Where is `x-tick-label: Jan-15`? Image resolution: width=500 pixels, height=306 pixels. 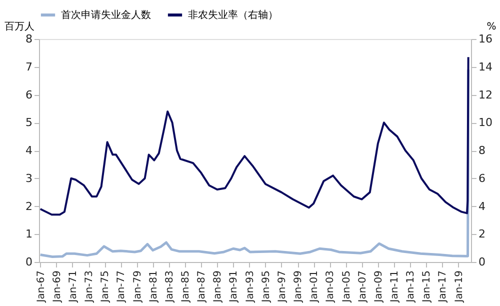
x-tick-label: Jan-15 is located at coordinates (427, 287).